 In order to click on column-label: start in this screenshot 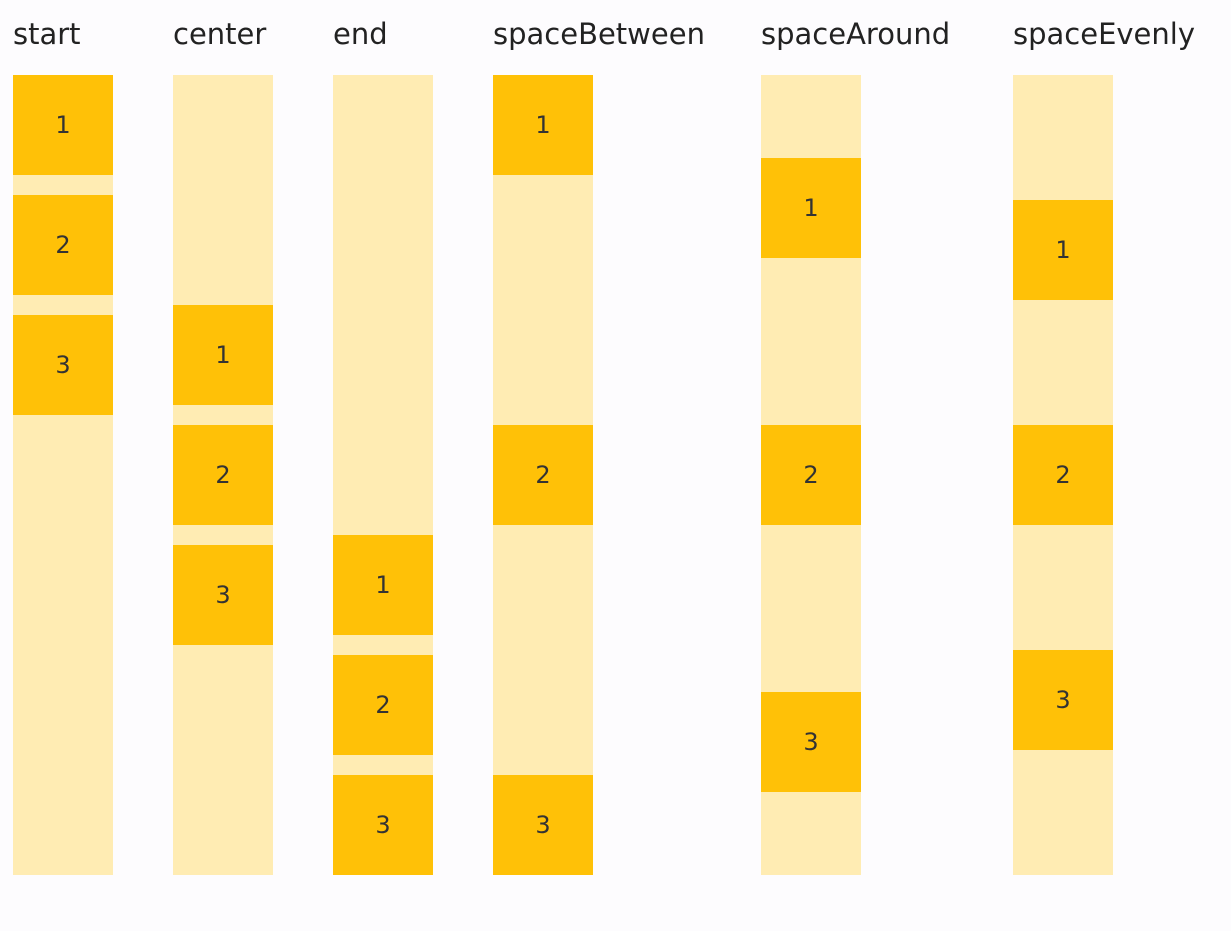, I will do `click(47, 34)`.